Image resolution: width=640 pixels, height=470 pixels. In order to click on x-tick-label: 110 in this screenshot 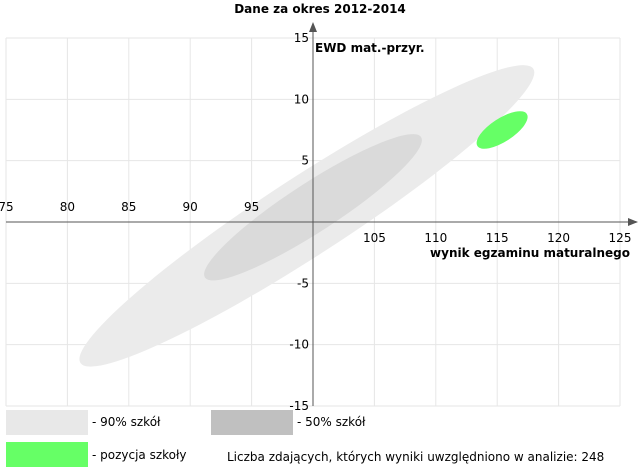, I will do `click(435, 238)`.